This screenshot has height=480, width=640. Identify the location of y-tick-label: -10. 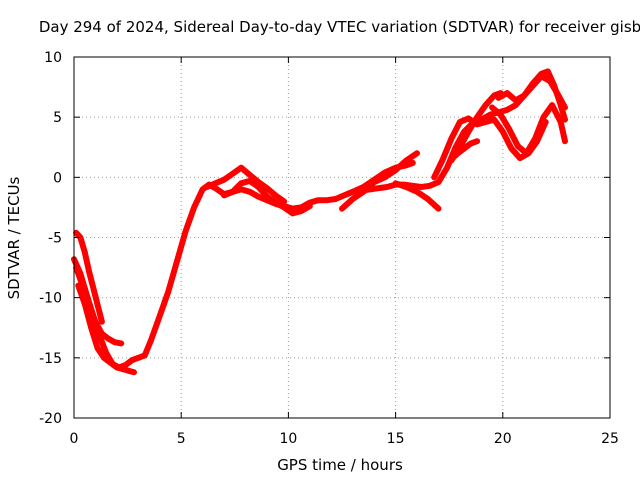
(50, 299).